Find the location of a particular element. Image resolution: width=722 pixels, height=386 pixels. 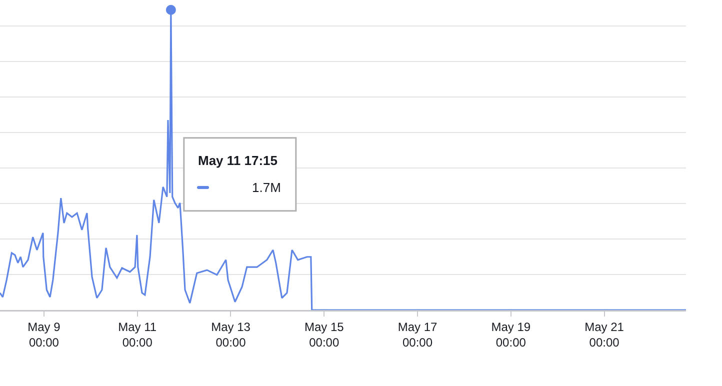

annotation: 1.7M is located at coordinates (266, 187).